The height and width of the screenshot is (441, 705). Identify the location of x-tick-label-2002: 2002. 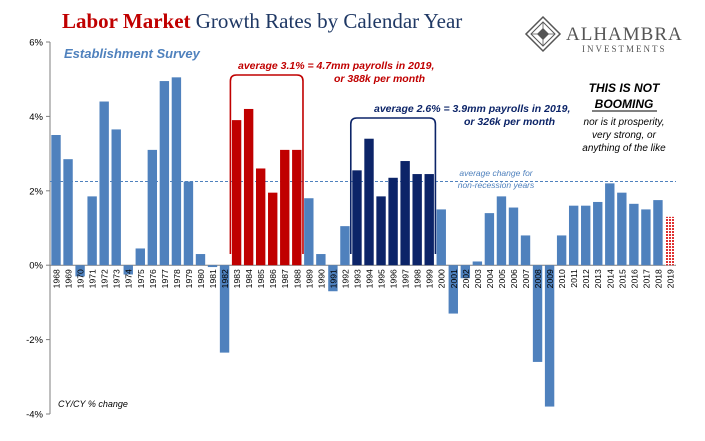
(466, 278).